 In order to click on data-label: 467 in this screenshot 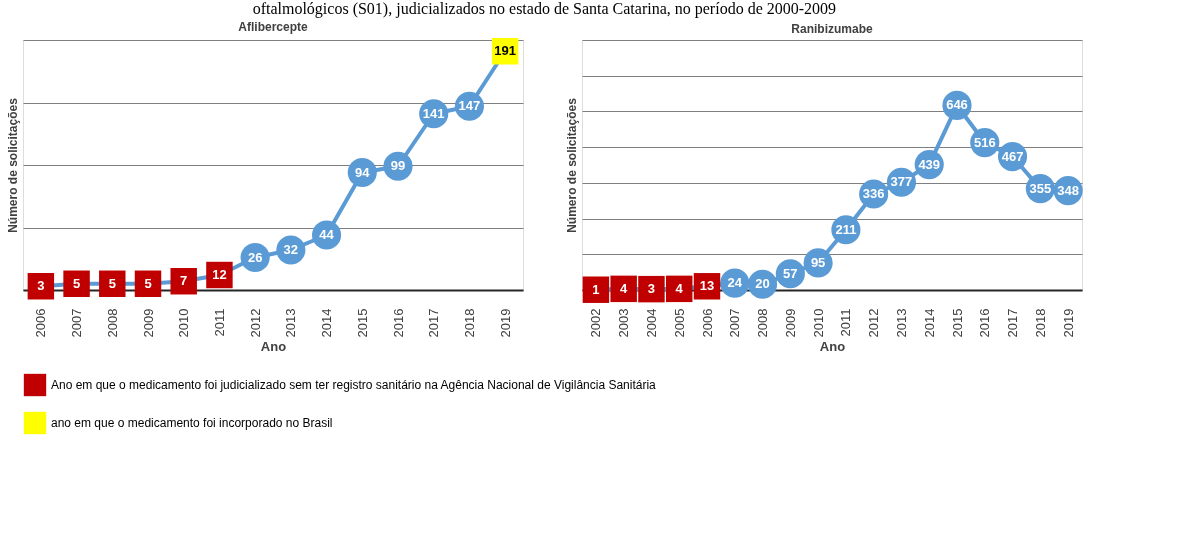, I will do `click(1012, 156)`.